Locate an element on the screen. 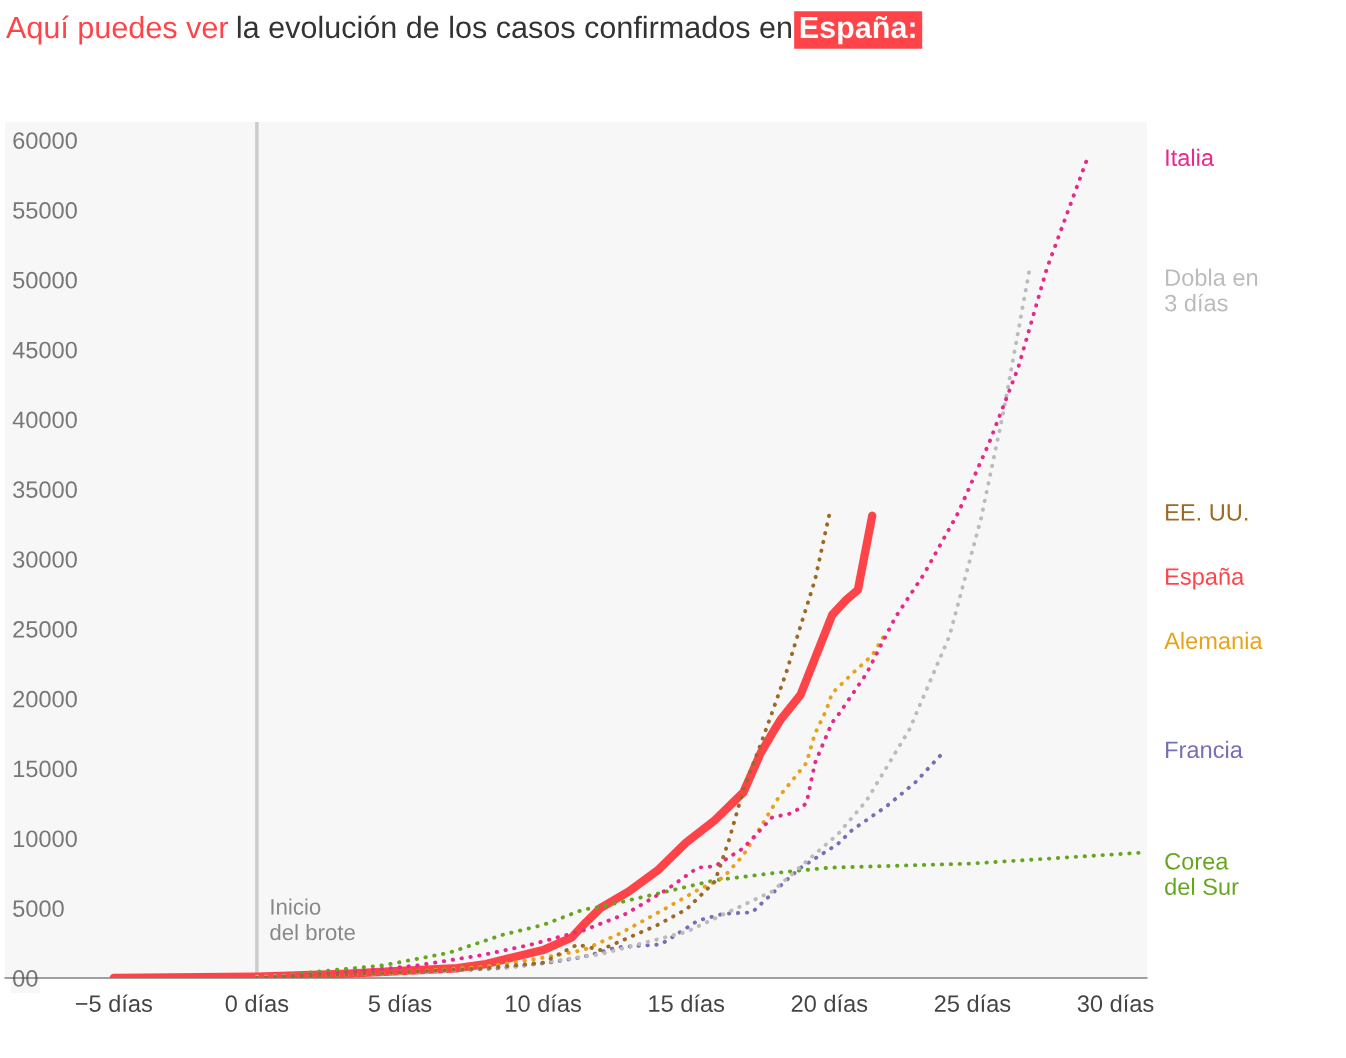 The height and width of the screenshot is (1058, 1346). y-tick-label: 50000 is located at coordinates (45, 280).